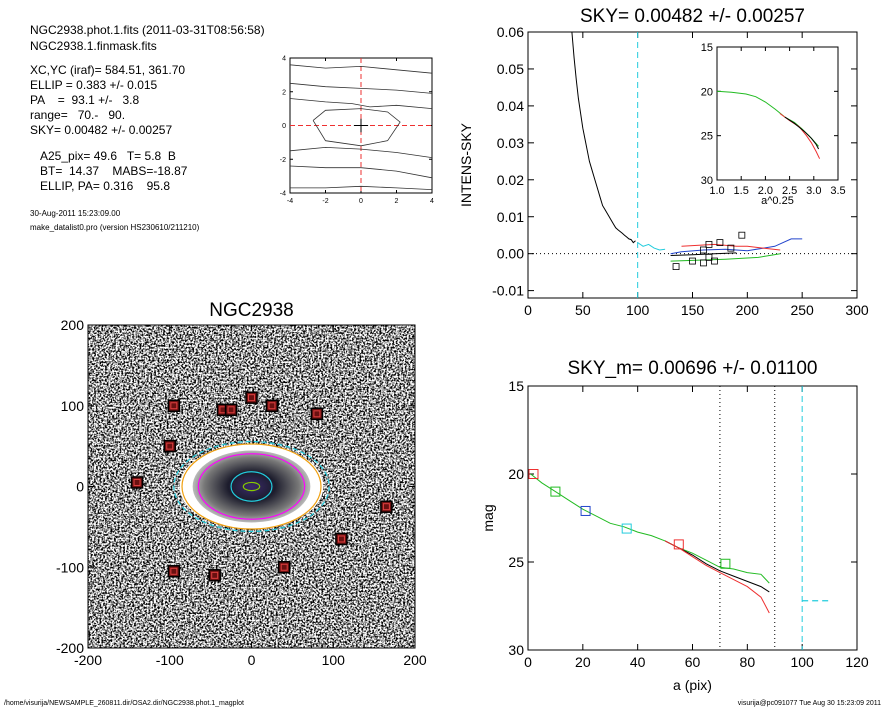 Image resolution: width=885 pixels, height=708 pixels. I want to click on galaxy-body, so click(251, 486).